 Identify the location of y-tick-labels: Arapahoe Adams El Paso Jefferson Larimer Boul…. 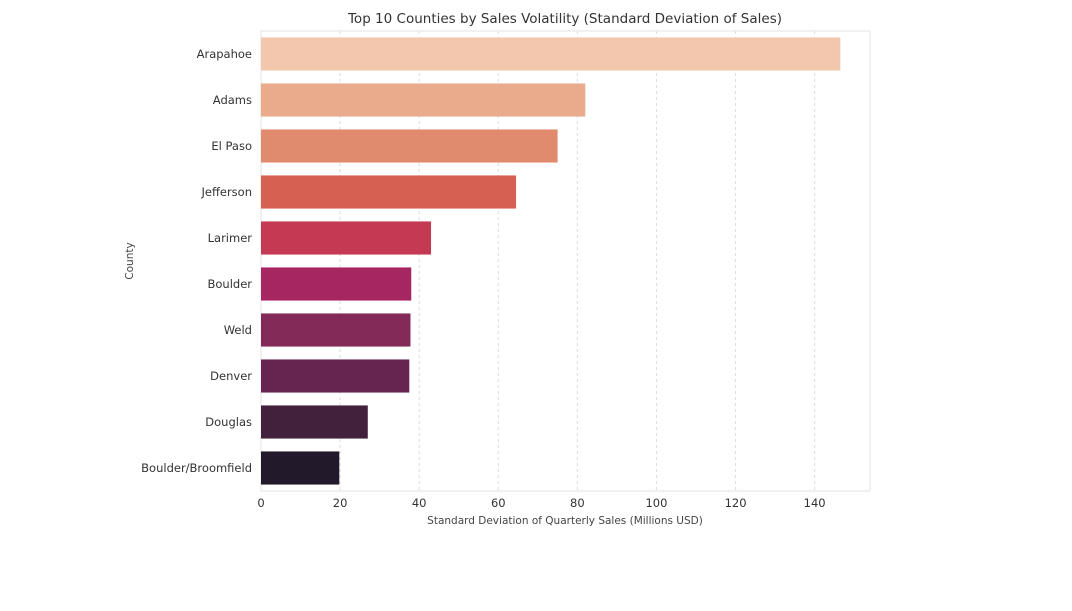
(196, 261).